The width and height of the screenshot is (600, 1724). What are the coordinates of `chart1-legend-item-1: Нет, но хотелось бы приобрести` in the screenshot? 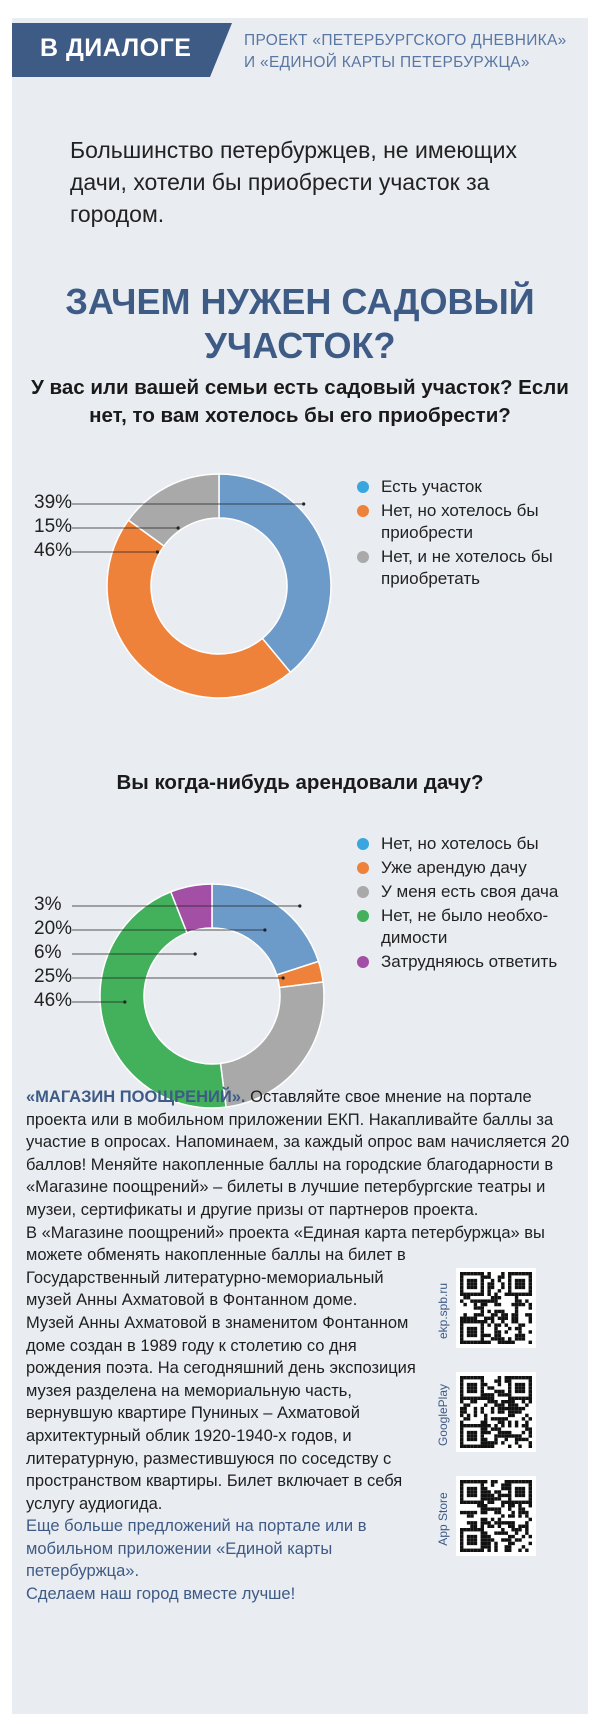 It's located at (469, 522).